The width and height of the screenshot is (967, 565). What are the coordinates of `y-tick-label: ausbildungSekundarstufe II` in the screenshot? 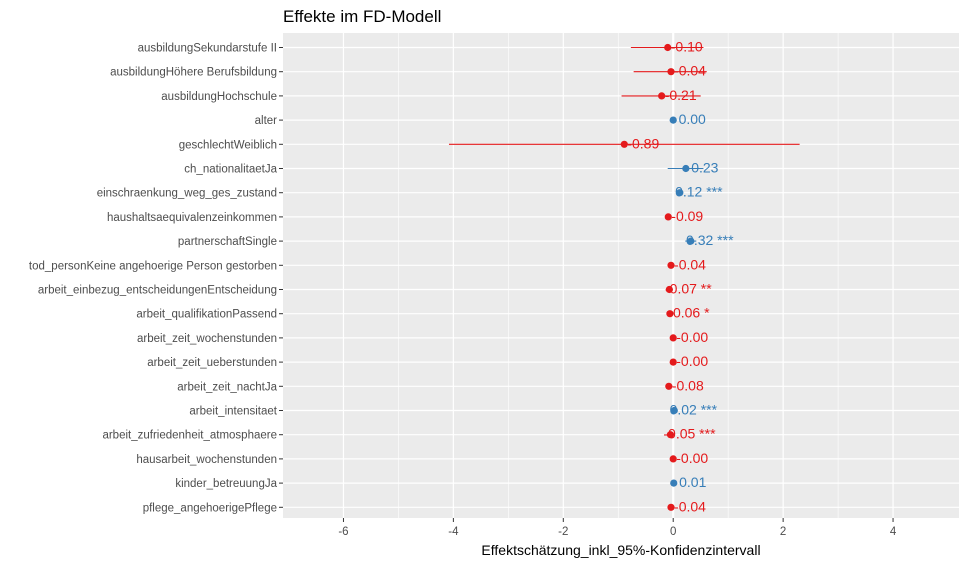 It's located at (207, 49).